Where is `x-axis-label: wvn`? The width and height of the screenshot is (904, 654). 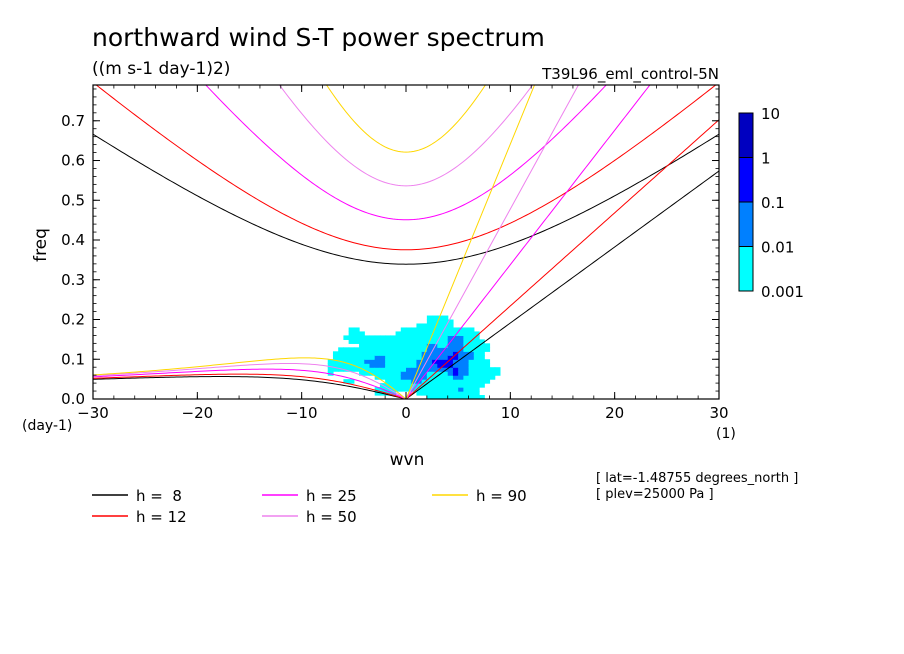 x-axis-label: wvn is located at coordinates (407, 460).